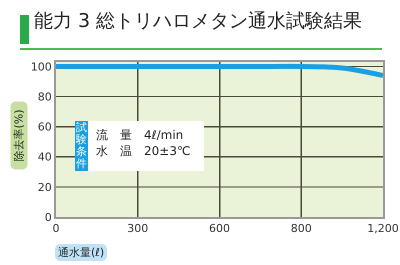  I want to click on x-tick-label: 800, so click(301, 229).